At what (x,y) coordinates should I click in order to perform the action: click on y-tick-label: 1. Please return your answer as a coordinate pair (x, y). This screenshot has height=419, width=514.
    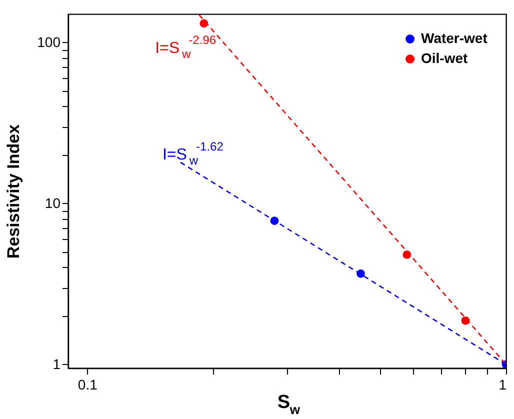
    Looking at the image, I should click on (56, 364).